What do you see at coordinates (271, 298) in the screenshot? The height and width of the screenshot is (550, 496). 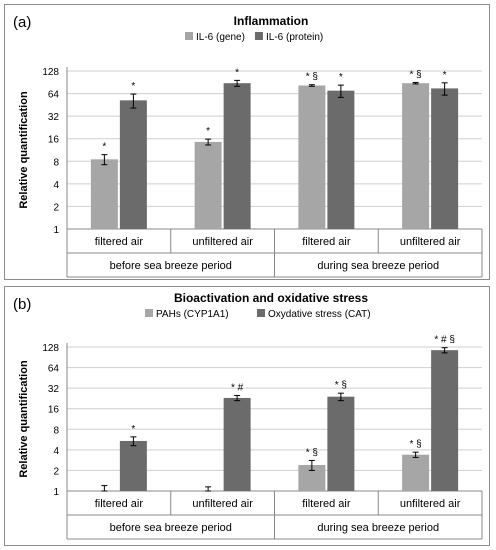 I see `chart-title: Bioactivation and oxidative stress` at bounding box center [271, 298].